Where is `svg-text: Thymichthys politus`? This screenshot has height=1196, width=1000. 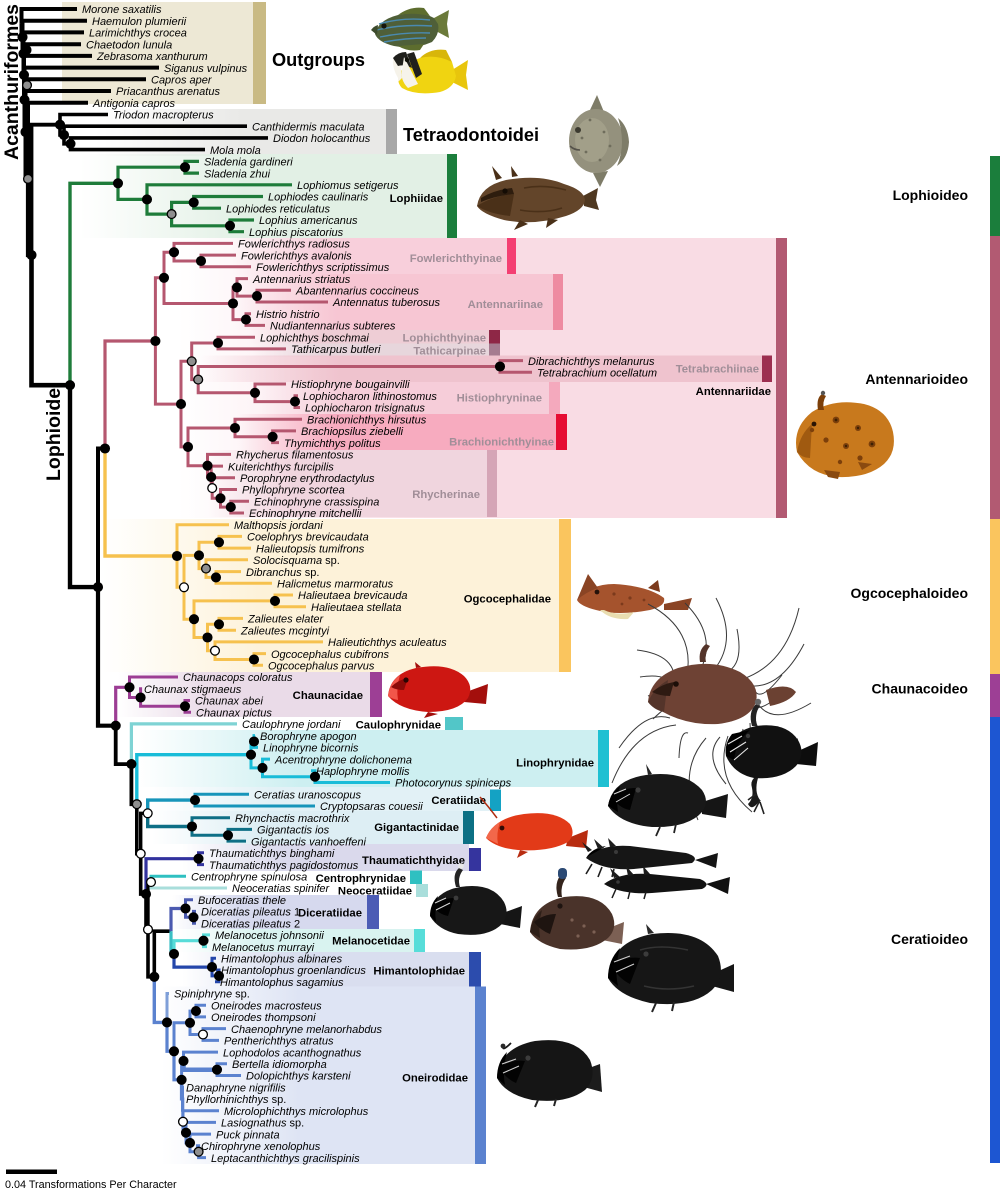
svg-text: Thymichthys politus is located at coordinates (332, 444).